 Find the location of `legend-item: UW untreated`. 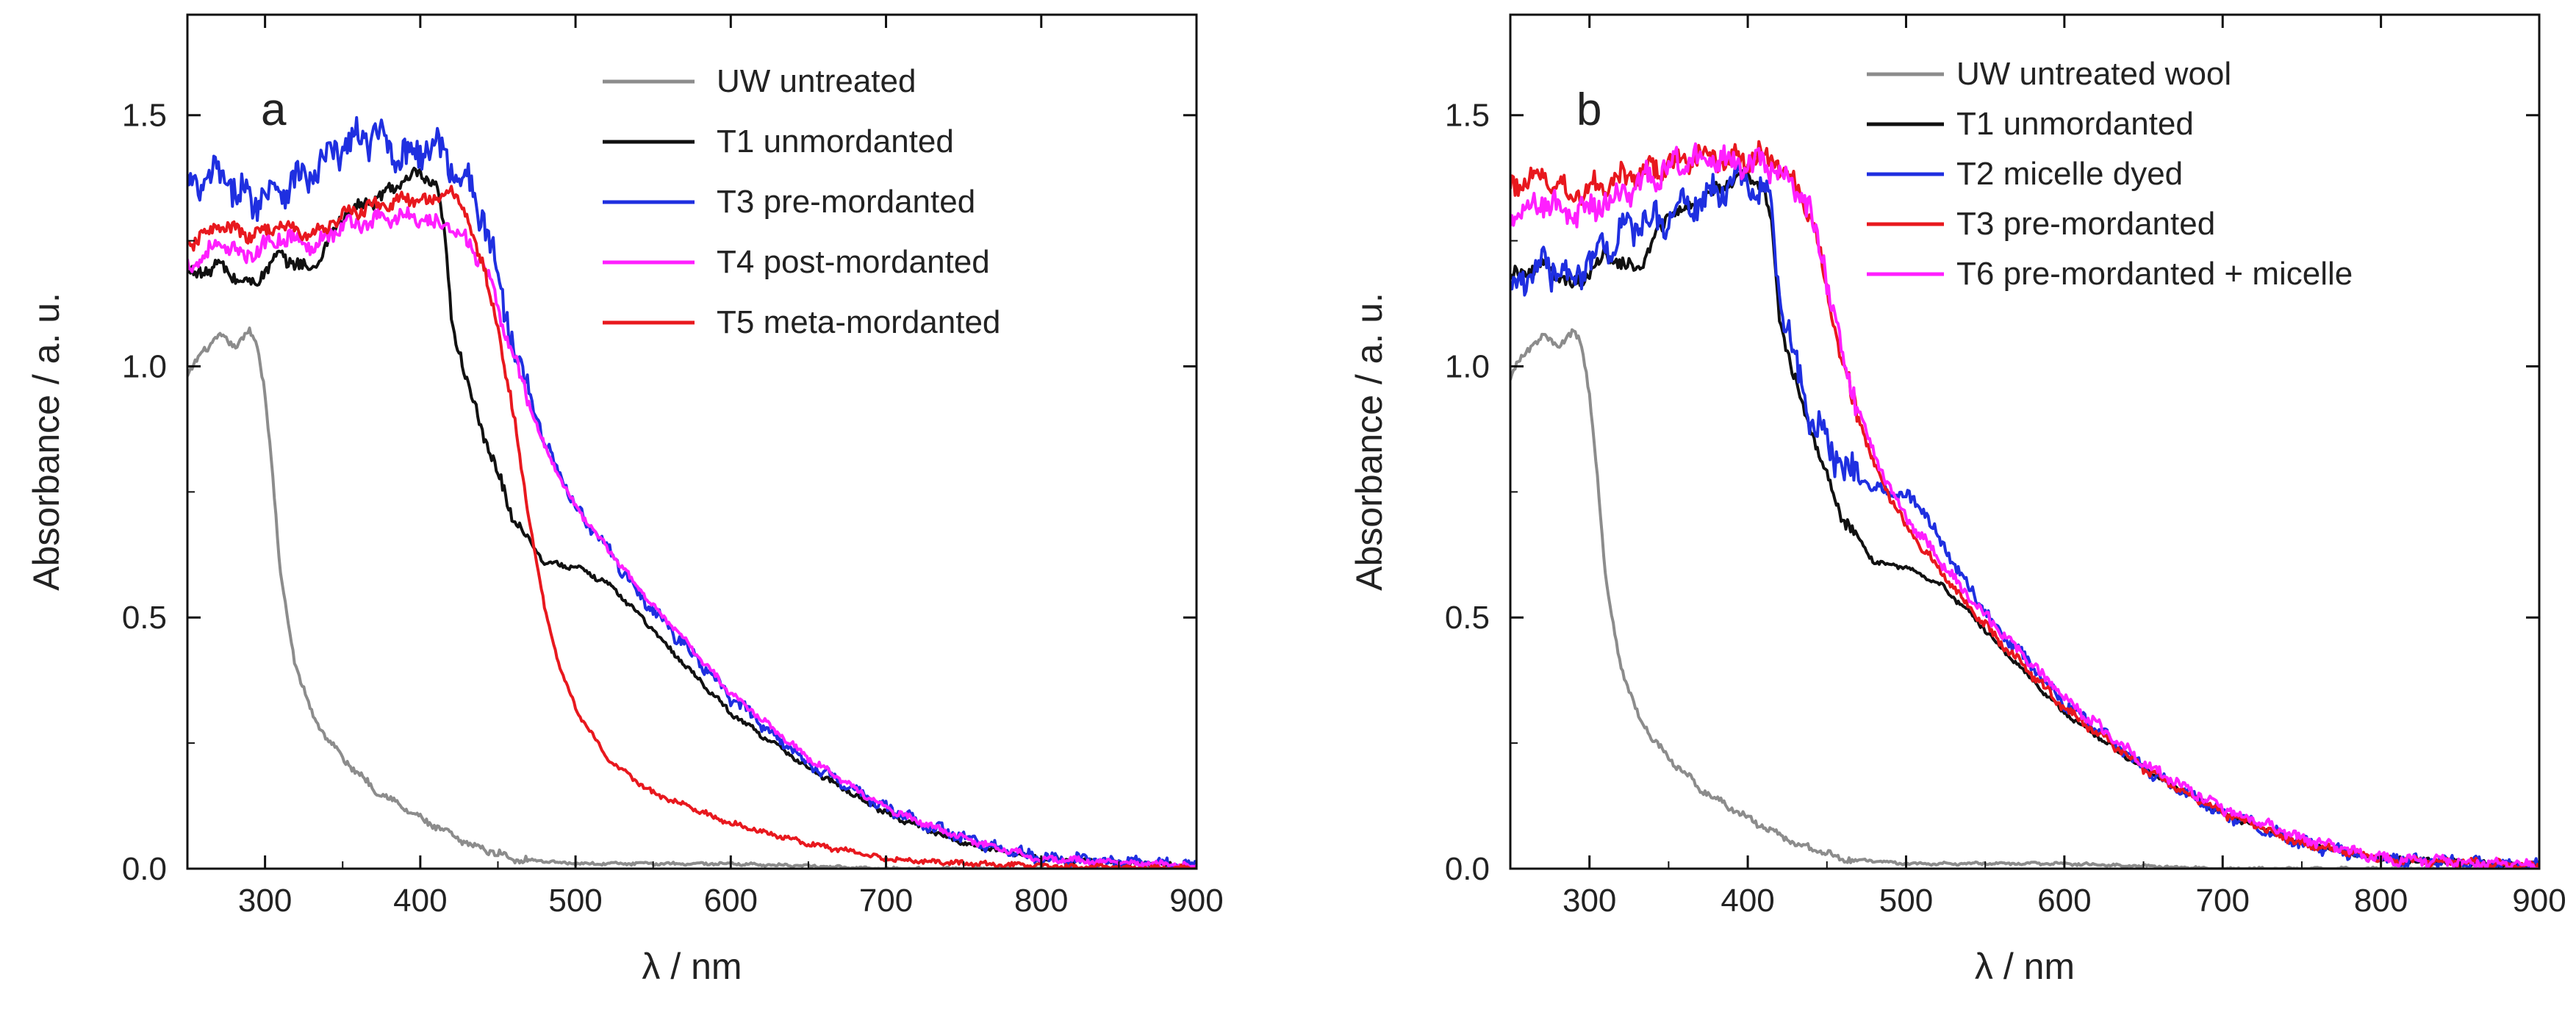

legend-item: UW untreated is located at coordinates (759, 81).